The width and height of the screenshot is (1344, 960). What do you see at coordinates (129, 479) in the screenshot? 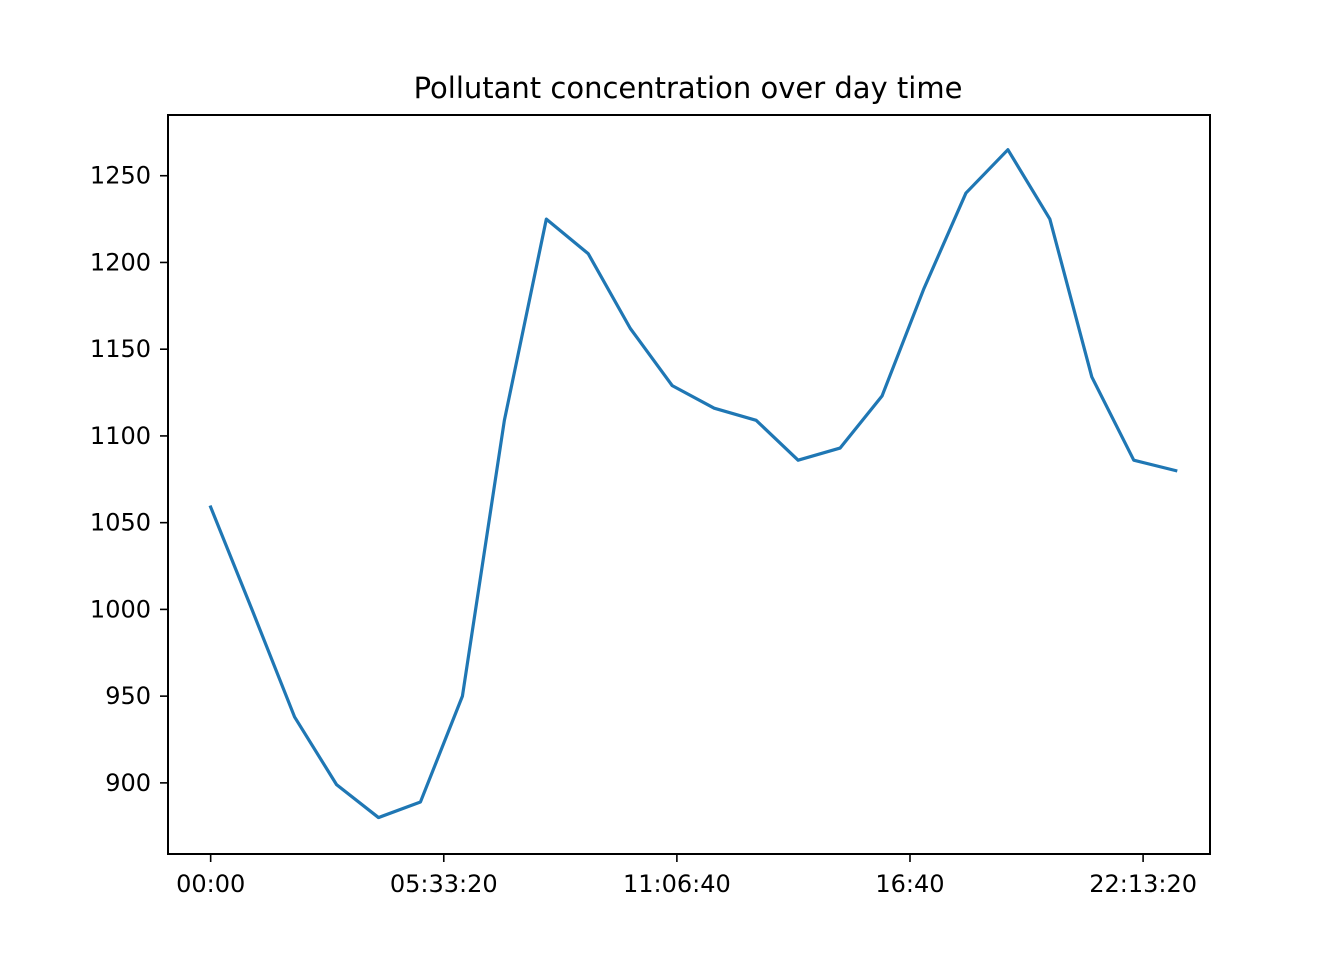
I see `y-axis: 900 950 1000 1050 1100 1150 1200 1250` at bounding box center [129, 479].